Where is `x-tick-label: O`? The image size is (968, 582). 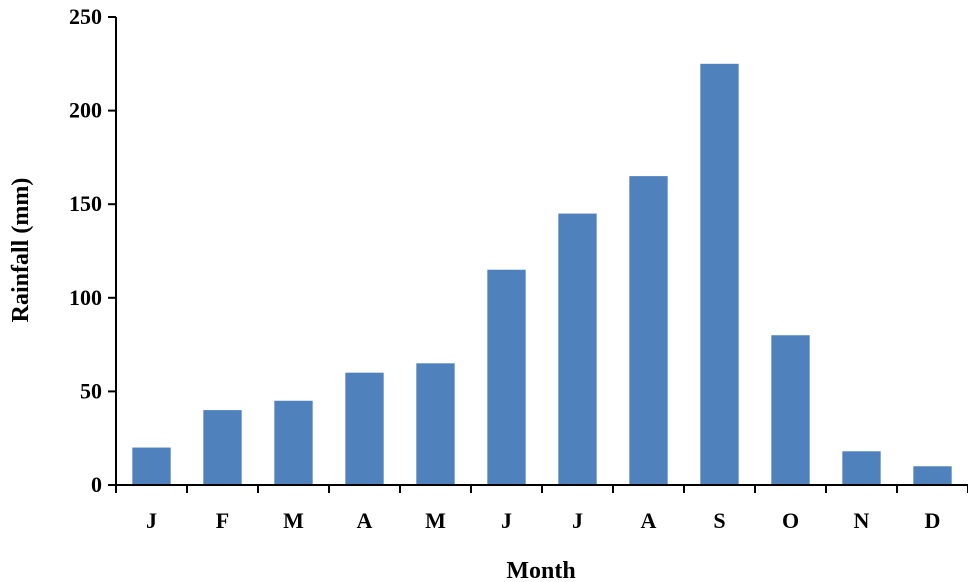
x-tick-label: O is located at coordinates (790, 520).